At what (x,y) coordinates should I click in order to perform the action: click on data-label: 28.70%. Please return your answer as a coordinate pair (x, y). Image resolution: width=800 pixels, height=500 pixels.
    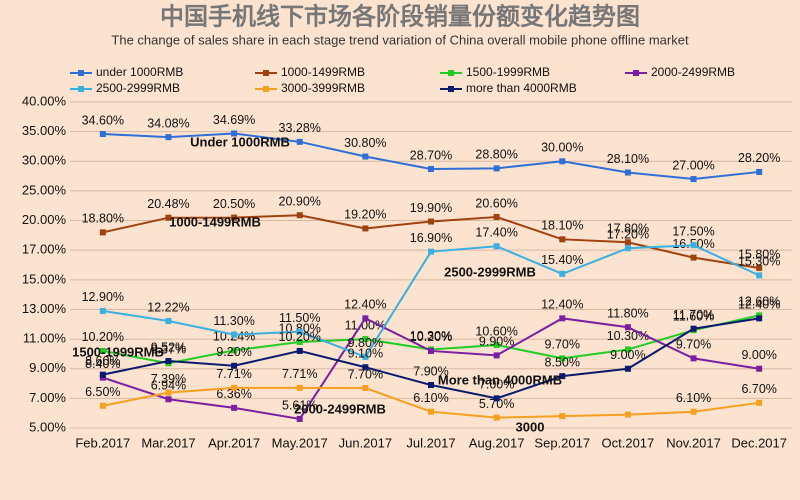
    Looking at the image, I should click on (431, 155).